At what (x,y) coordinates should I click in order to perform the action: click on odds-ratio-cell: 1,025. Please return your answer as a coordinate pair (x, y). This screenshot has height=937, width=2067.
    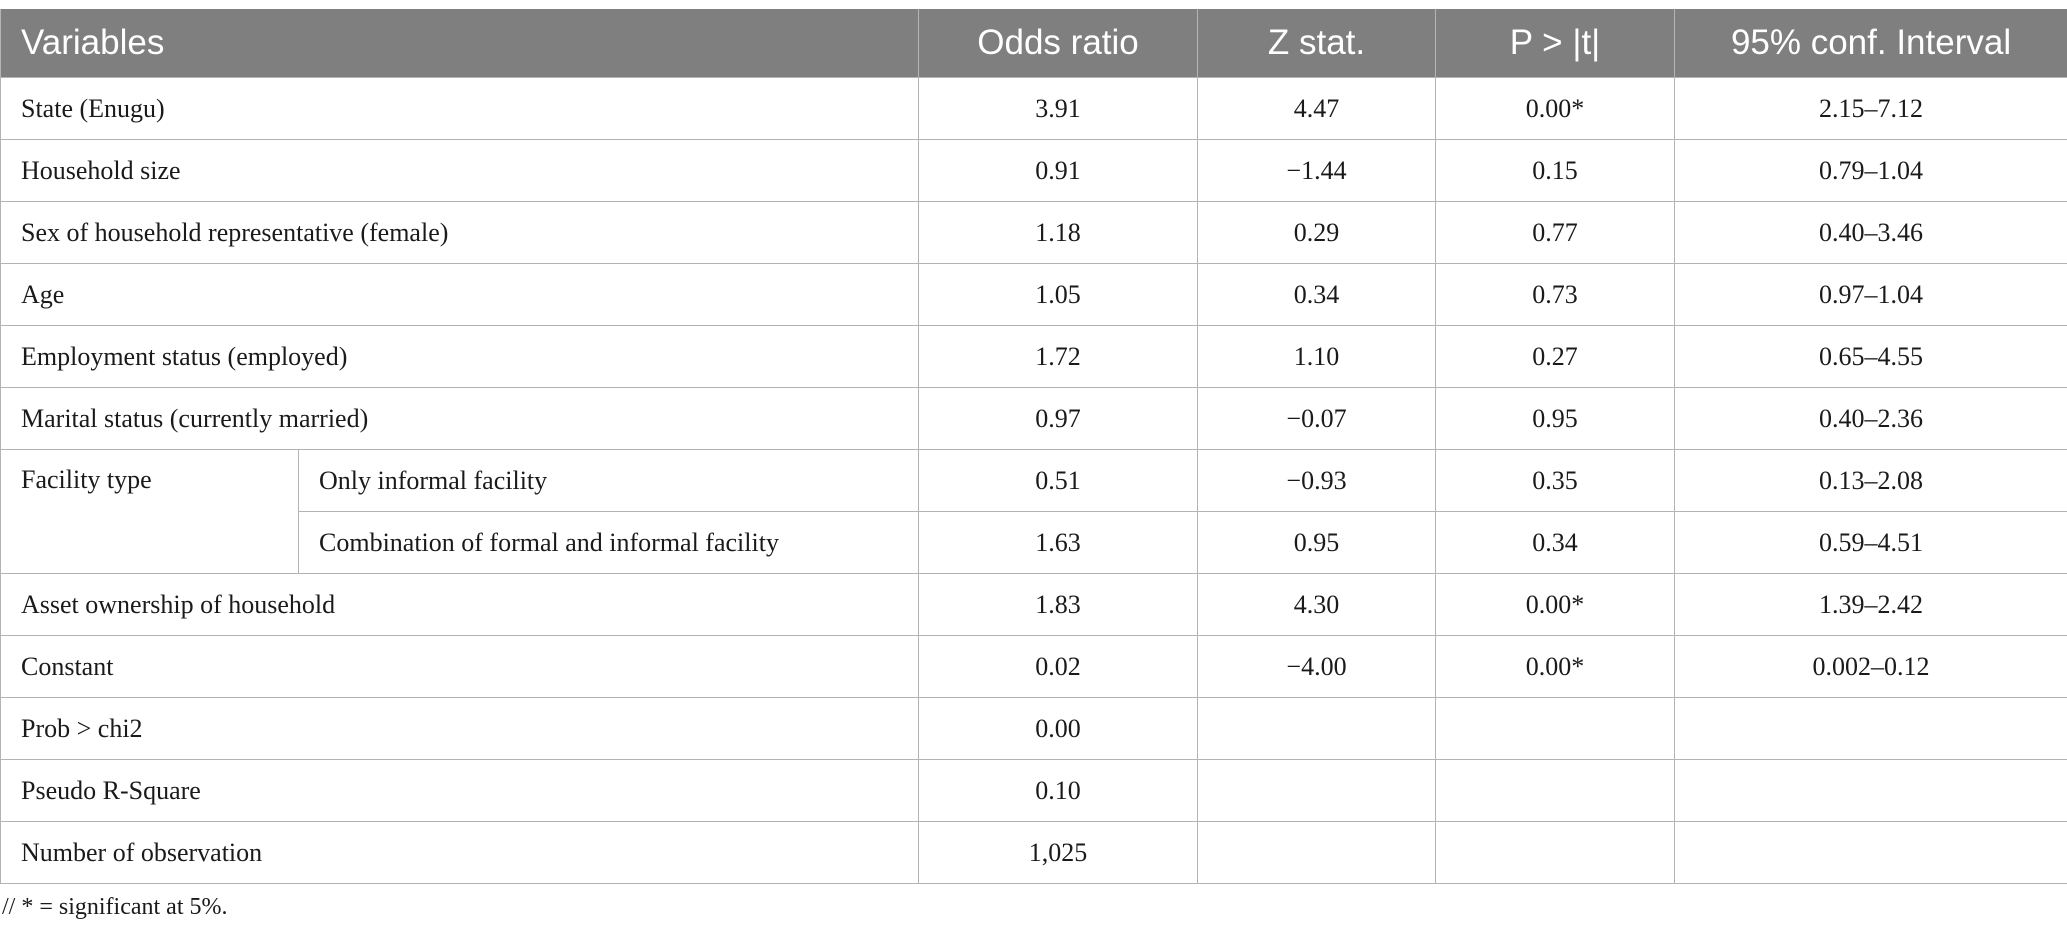
    Looking at the image, I should click on (1058, 852).